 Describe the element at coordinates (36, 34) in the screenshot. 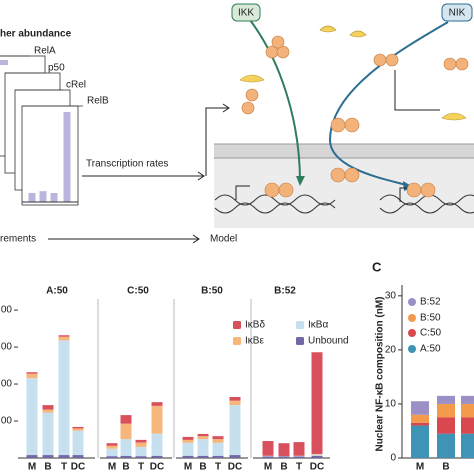

I see `abundance-title: her abundance` at that location.